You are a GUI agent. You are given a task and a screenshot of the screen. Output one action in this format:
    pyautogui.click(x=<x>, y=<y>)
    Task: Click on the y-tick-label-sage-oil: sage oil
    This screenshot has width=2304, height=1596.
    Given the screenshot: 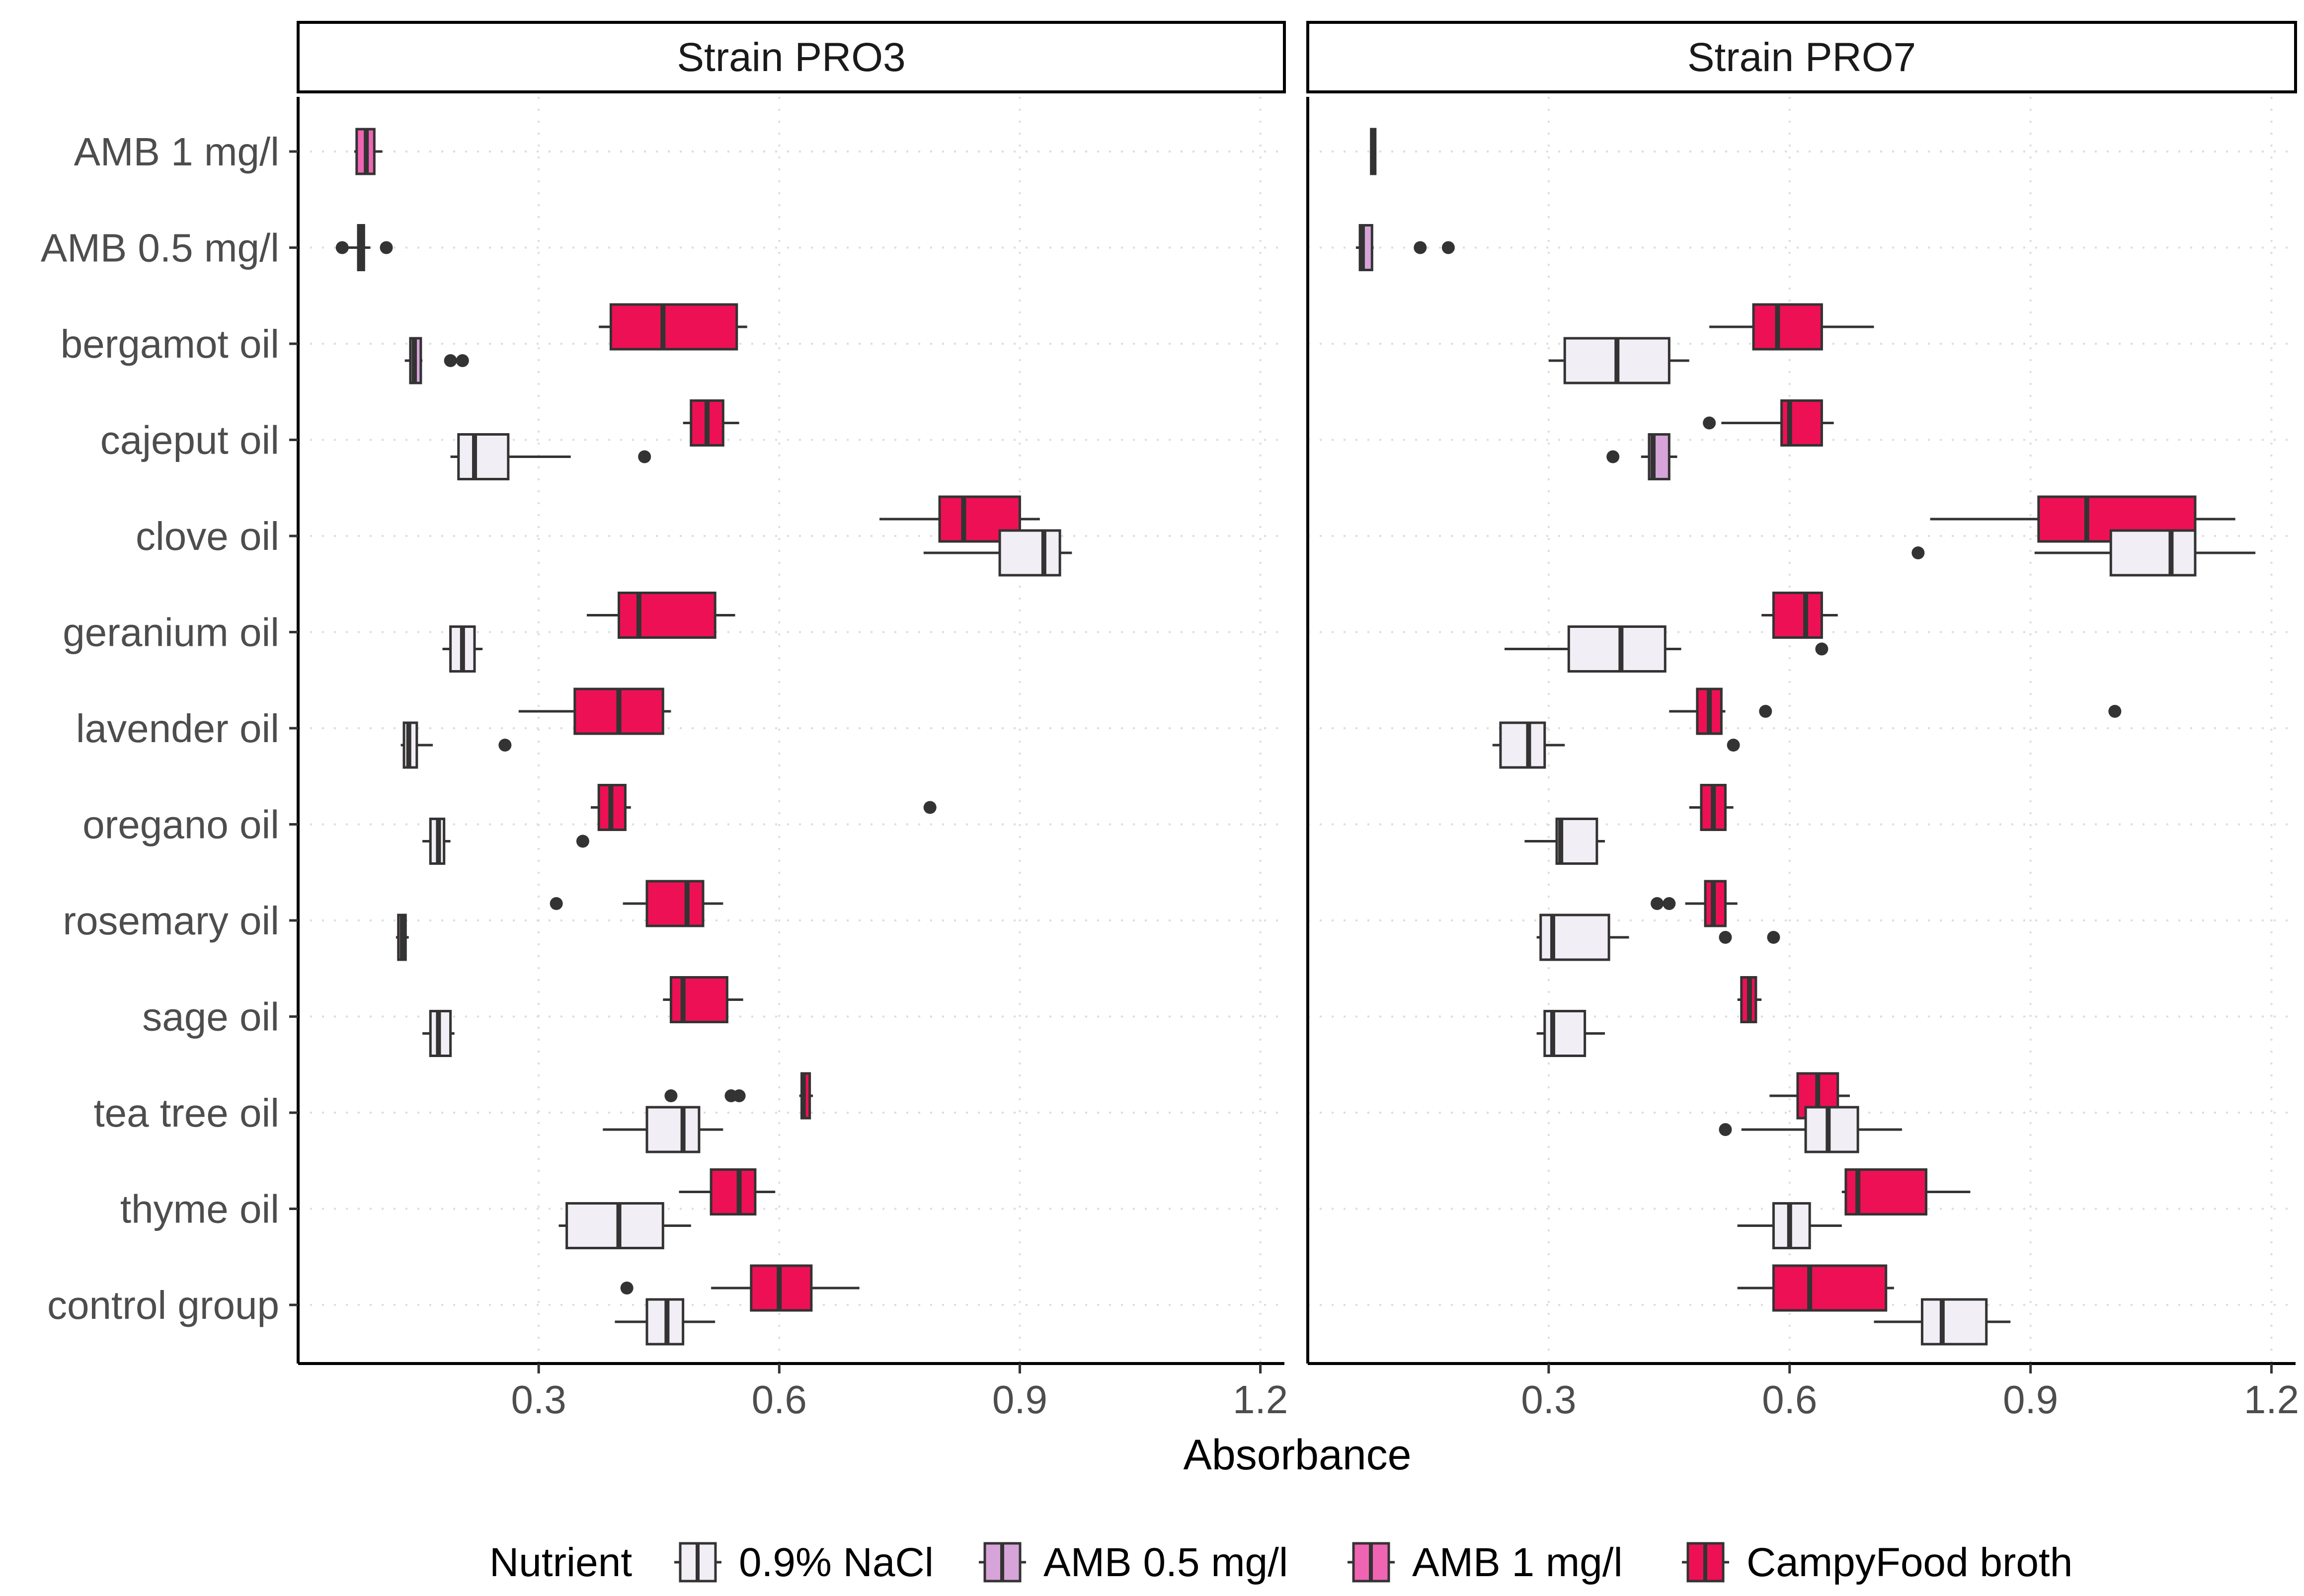 What is the action you would take?
    pyautogui.click(x=210, y=1017)
    